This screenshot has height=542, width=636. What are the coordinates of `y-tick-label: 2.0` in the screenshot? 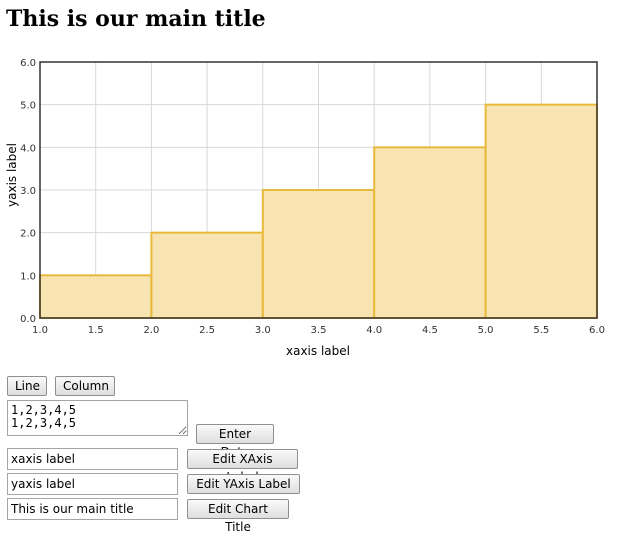 It's located at (28, 234).